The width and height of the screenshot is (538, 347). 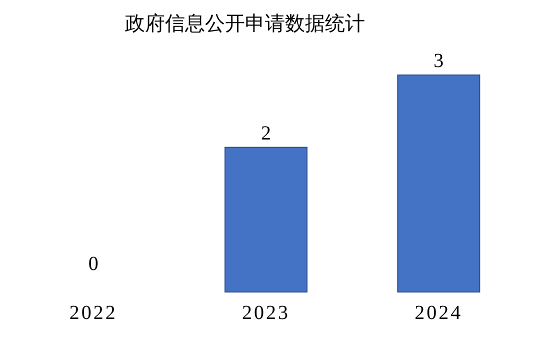 I want to click on data-label: 3, so click(x=439, y=61).